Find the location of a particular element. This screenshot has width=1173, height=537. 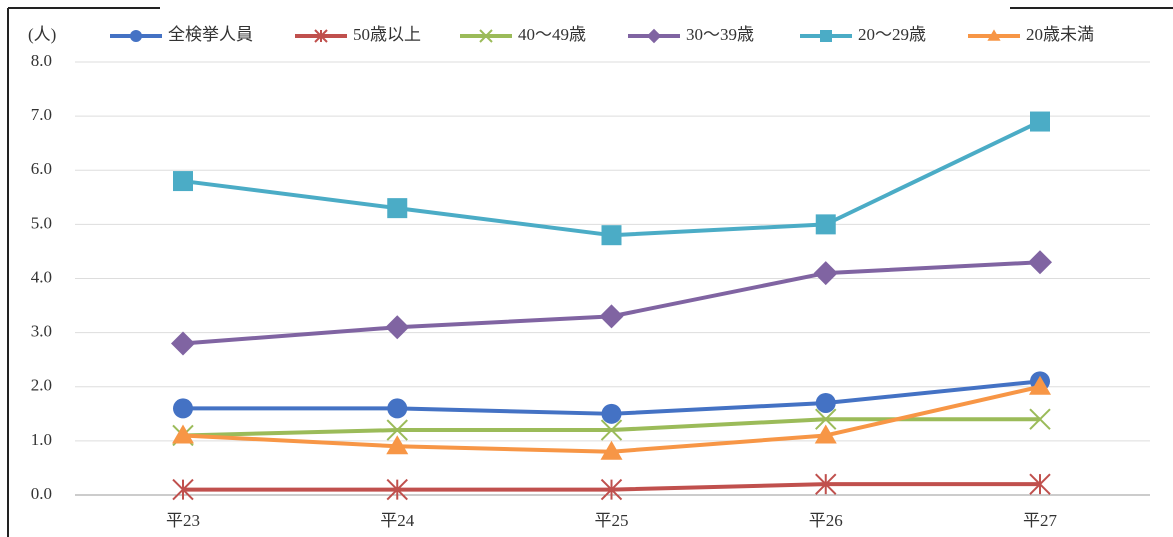

y-tick-label: 3.0 is located at coordinates (41, 331).